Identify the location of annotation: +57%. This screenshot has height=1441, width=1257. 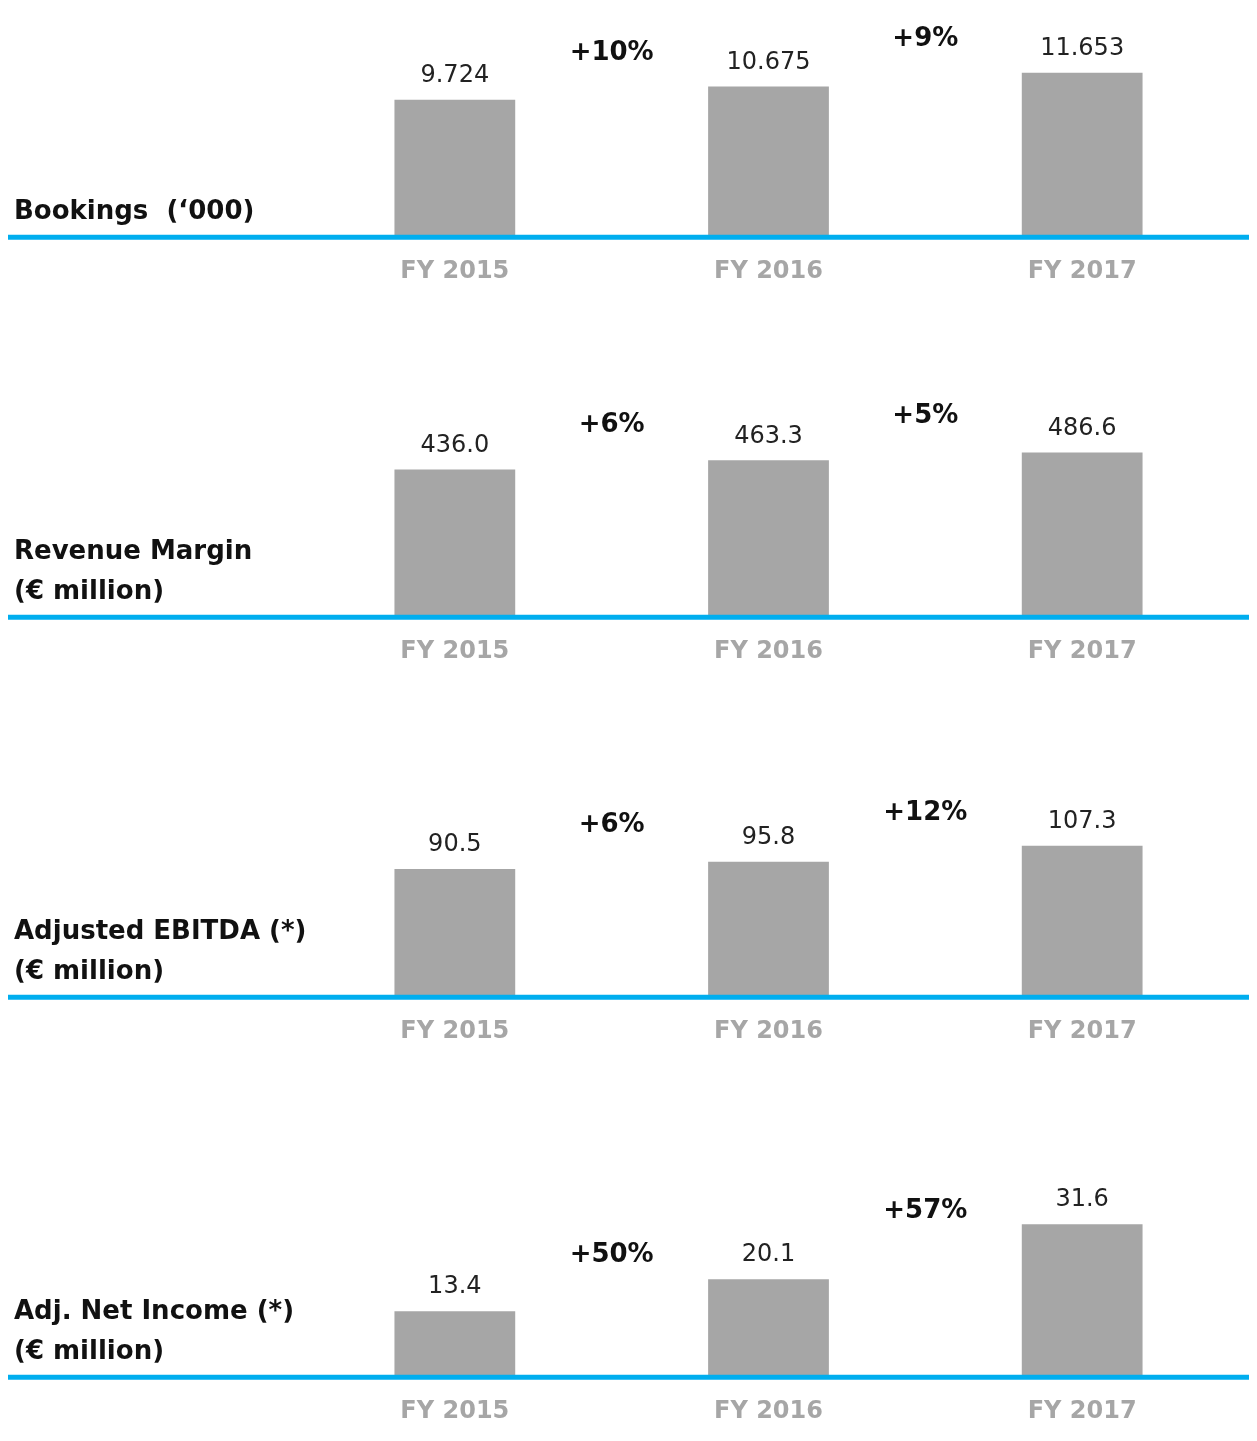
(925, 1209).